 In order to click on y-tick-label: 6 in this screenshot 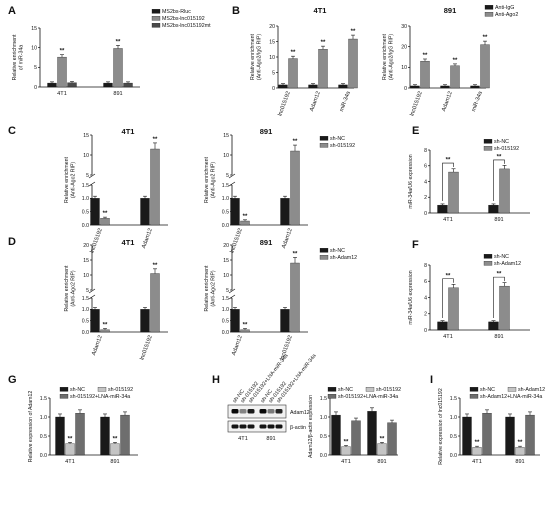, I will do `click(425, 282)`.